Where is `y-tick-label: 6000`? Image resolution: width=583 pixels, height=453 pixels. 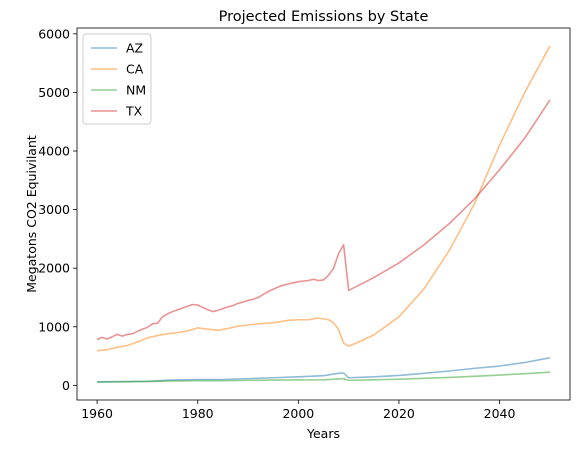 y-tick-label: 6000 is located at coordinates (54, 33).